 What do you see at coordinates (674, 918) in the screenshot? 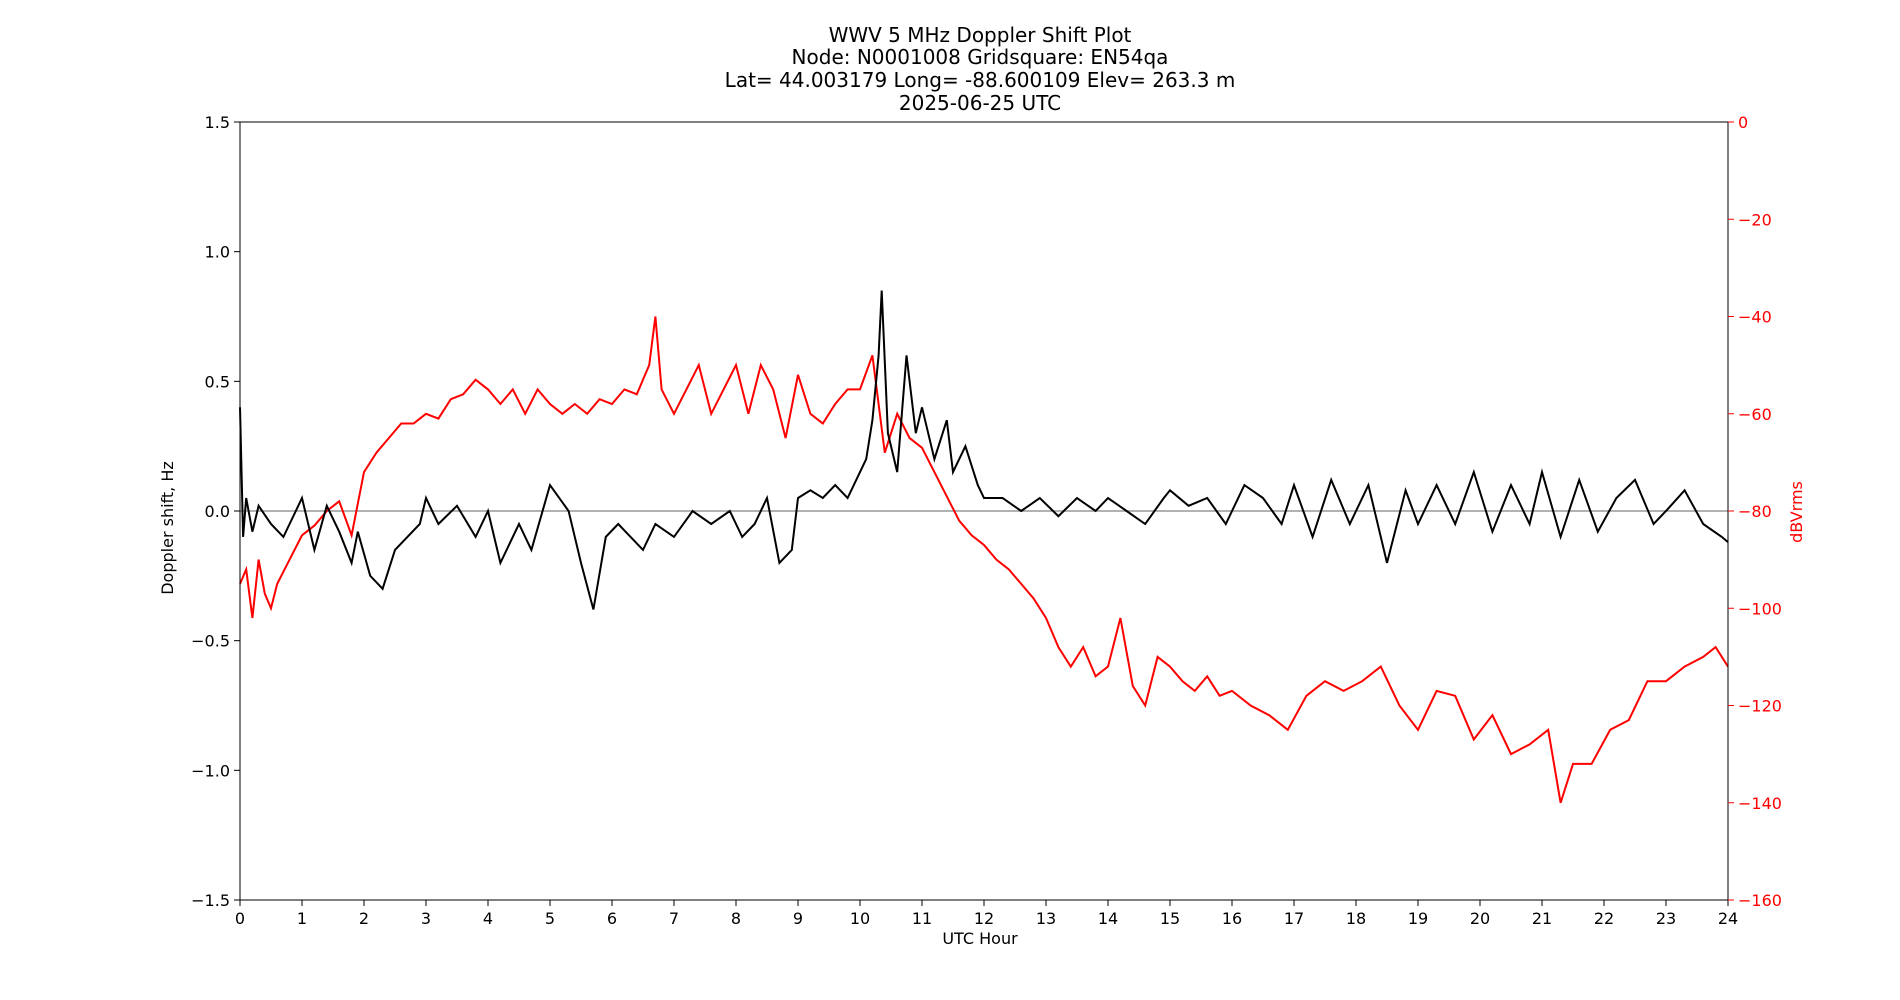
I see `x-tick-label: 7` at bounding box center [674, 918].